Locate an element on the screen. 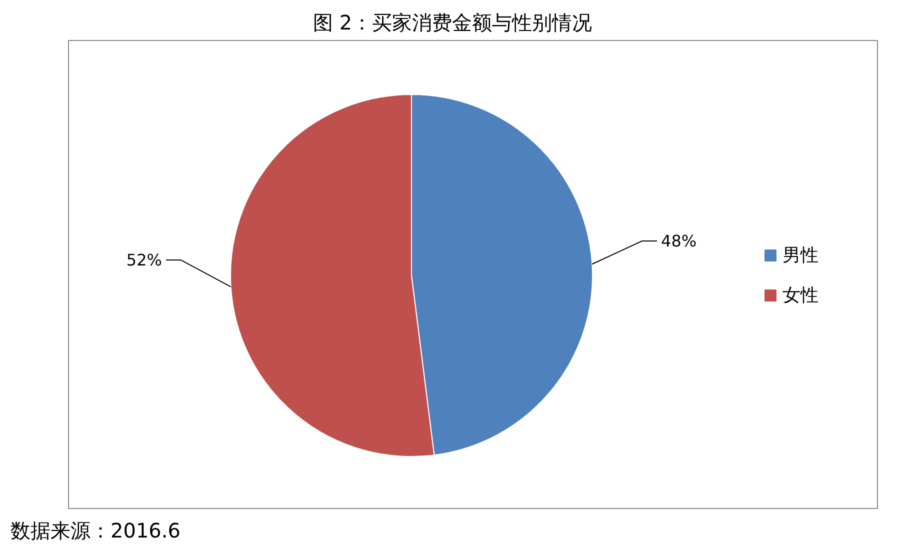  source-note: 数据来源：2016.6 is located at coordinates (95, 530).